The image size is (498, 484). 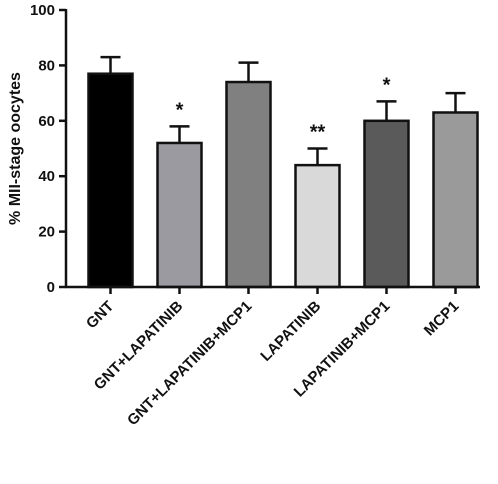 I want to click on y-tick-label: 20, so click(x=46, y=232).